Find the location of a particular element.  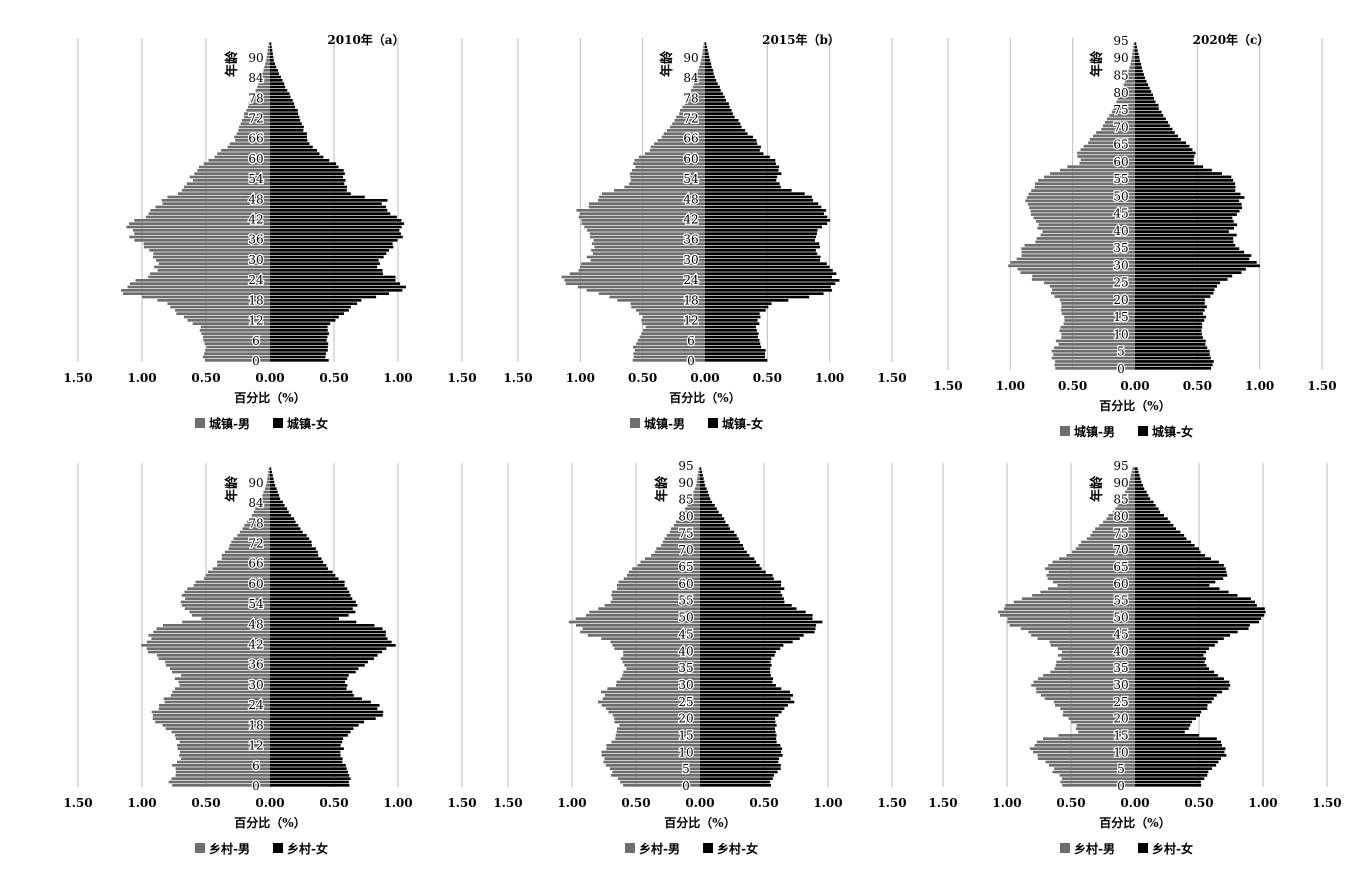

age-tick-label: 6 is located at coordinates (691, 341).